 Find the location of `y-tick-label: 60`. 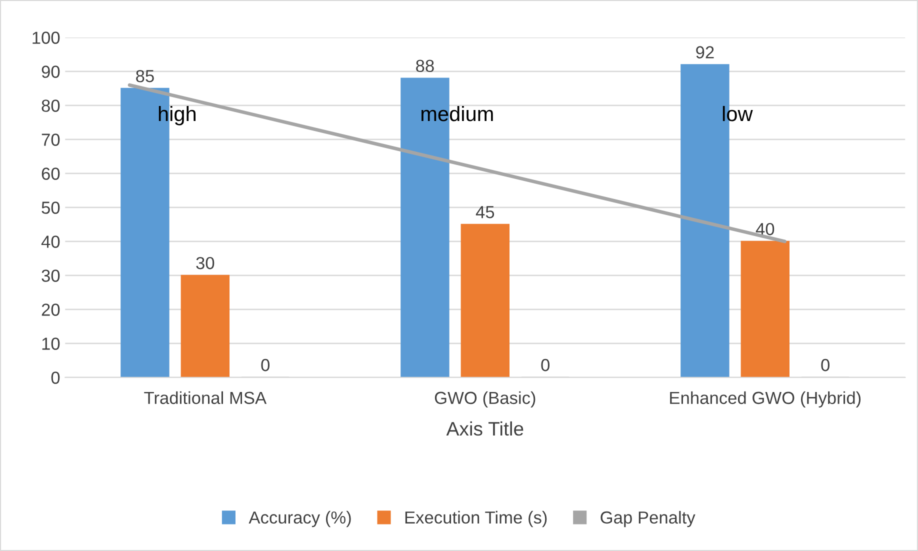

y-tick-label: 60 is located at coordinates (51, 174).